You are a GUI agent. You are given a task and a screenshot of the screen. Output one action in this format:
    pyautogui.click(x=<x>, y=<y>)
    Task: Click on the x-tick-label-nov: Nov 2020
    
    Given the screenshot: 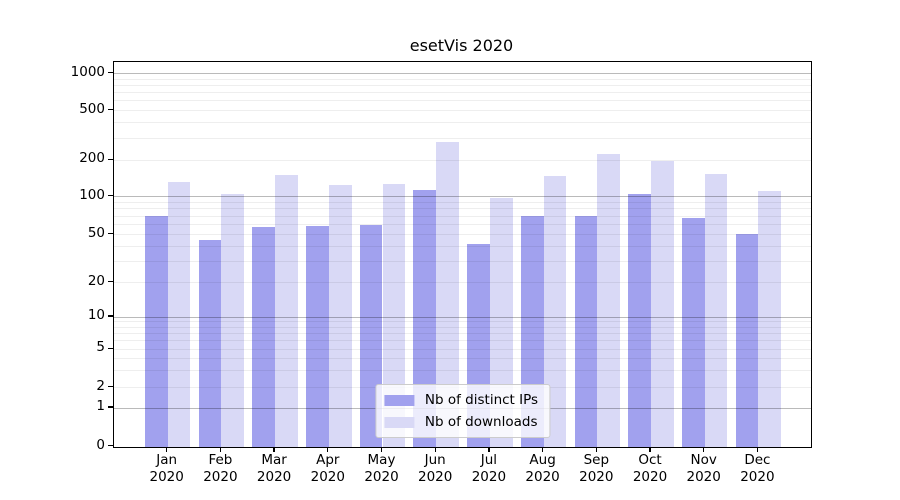 What is the action you would take?
    pyautogui.click(x=703, y=468)
    